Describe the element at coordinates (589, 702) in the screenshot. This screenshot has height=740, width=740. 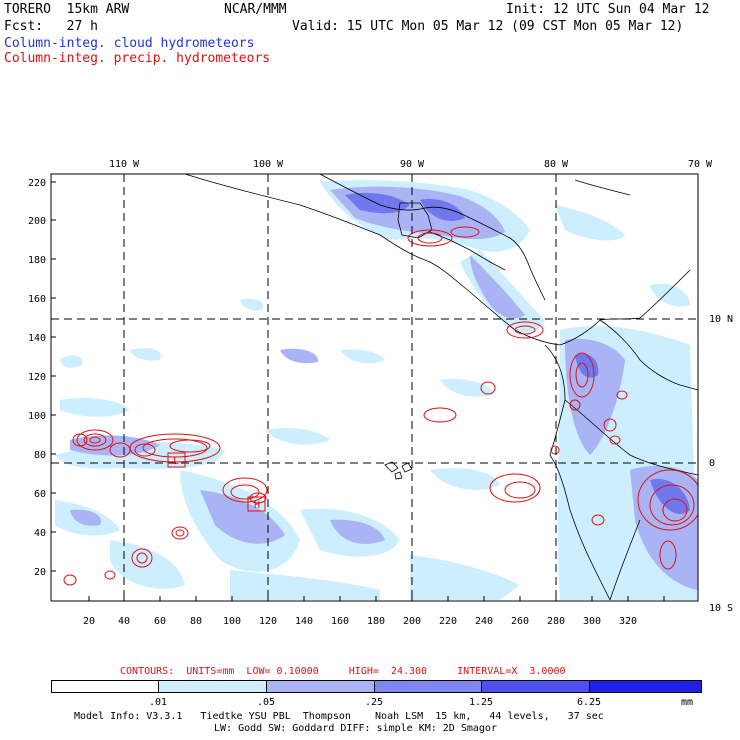
I see `colorbar-label-625: 6.25` at that location.